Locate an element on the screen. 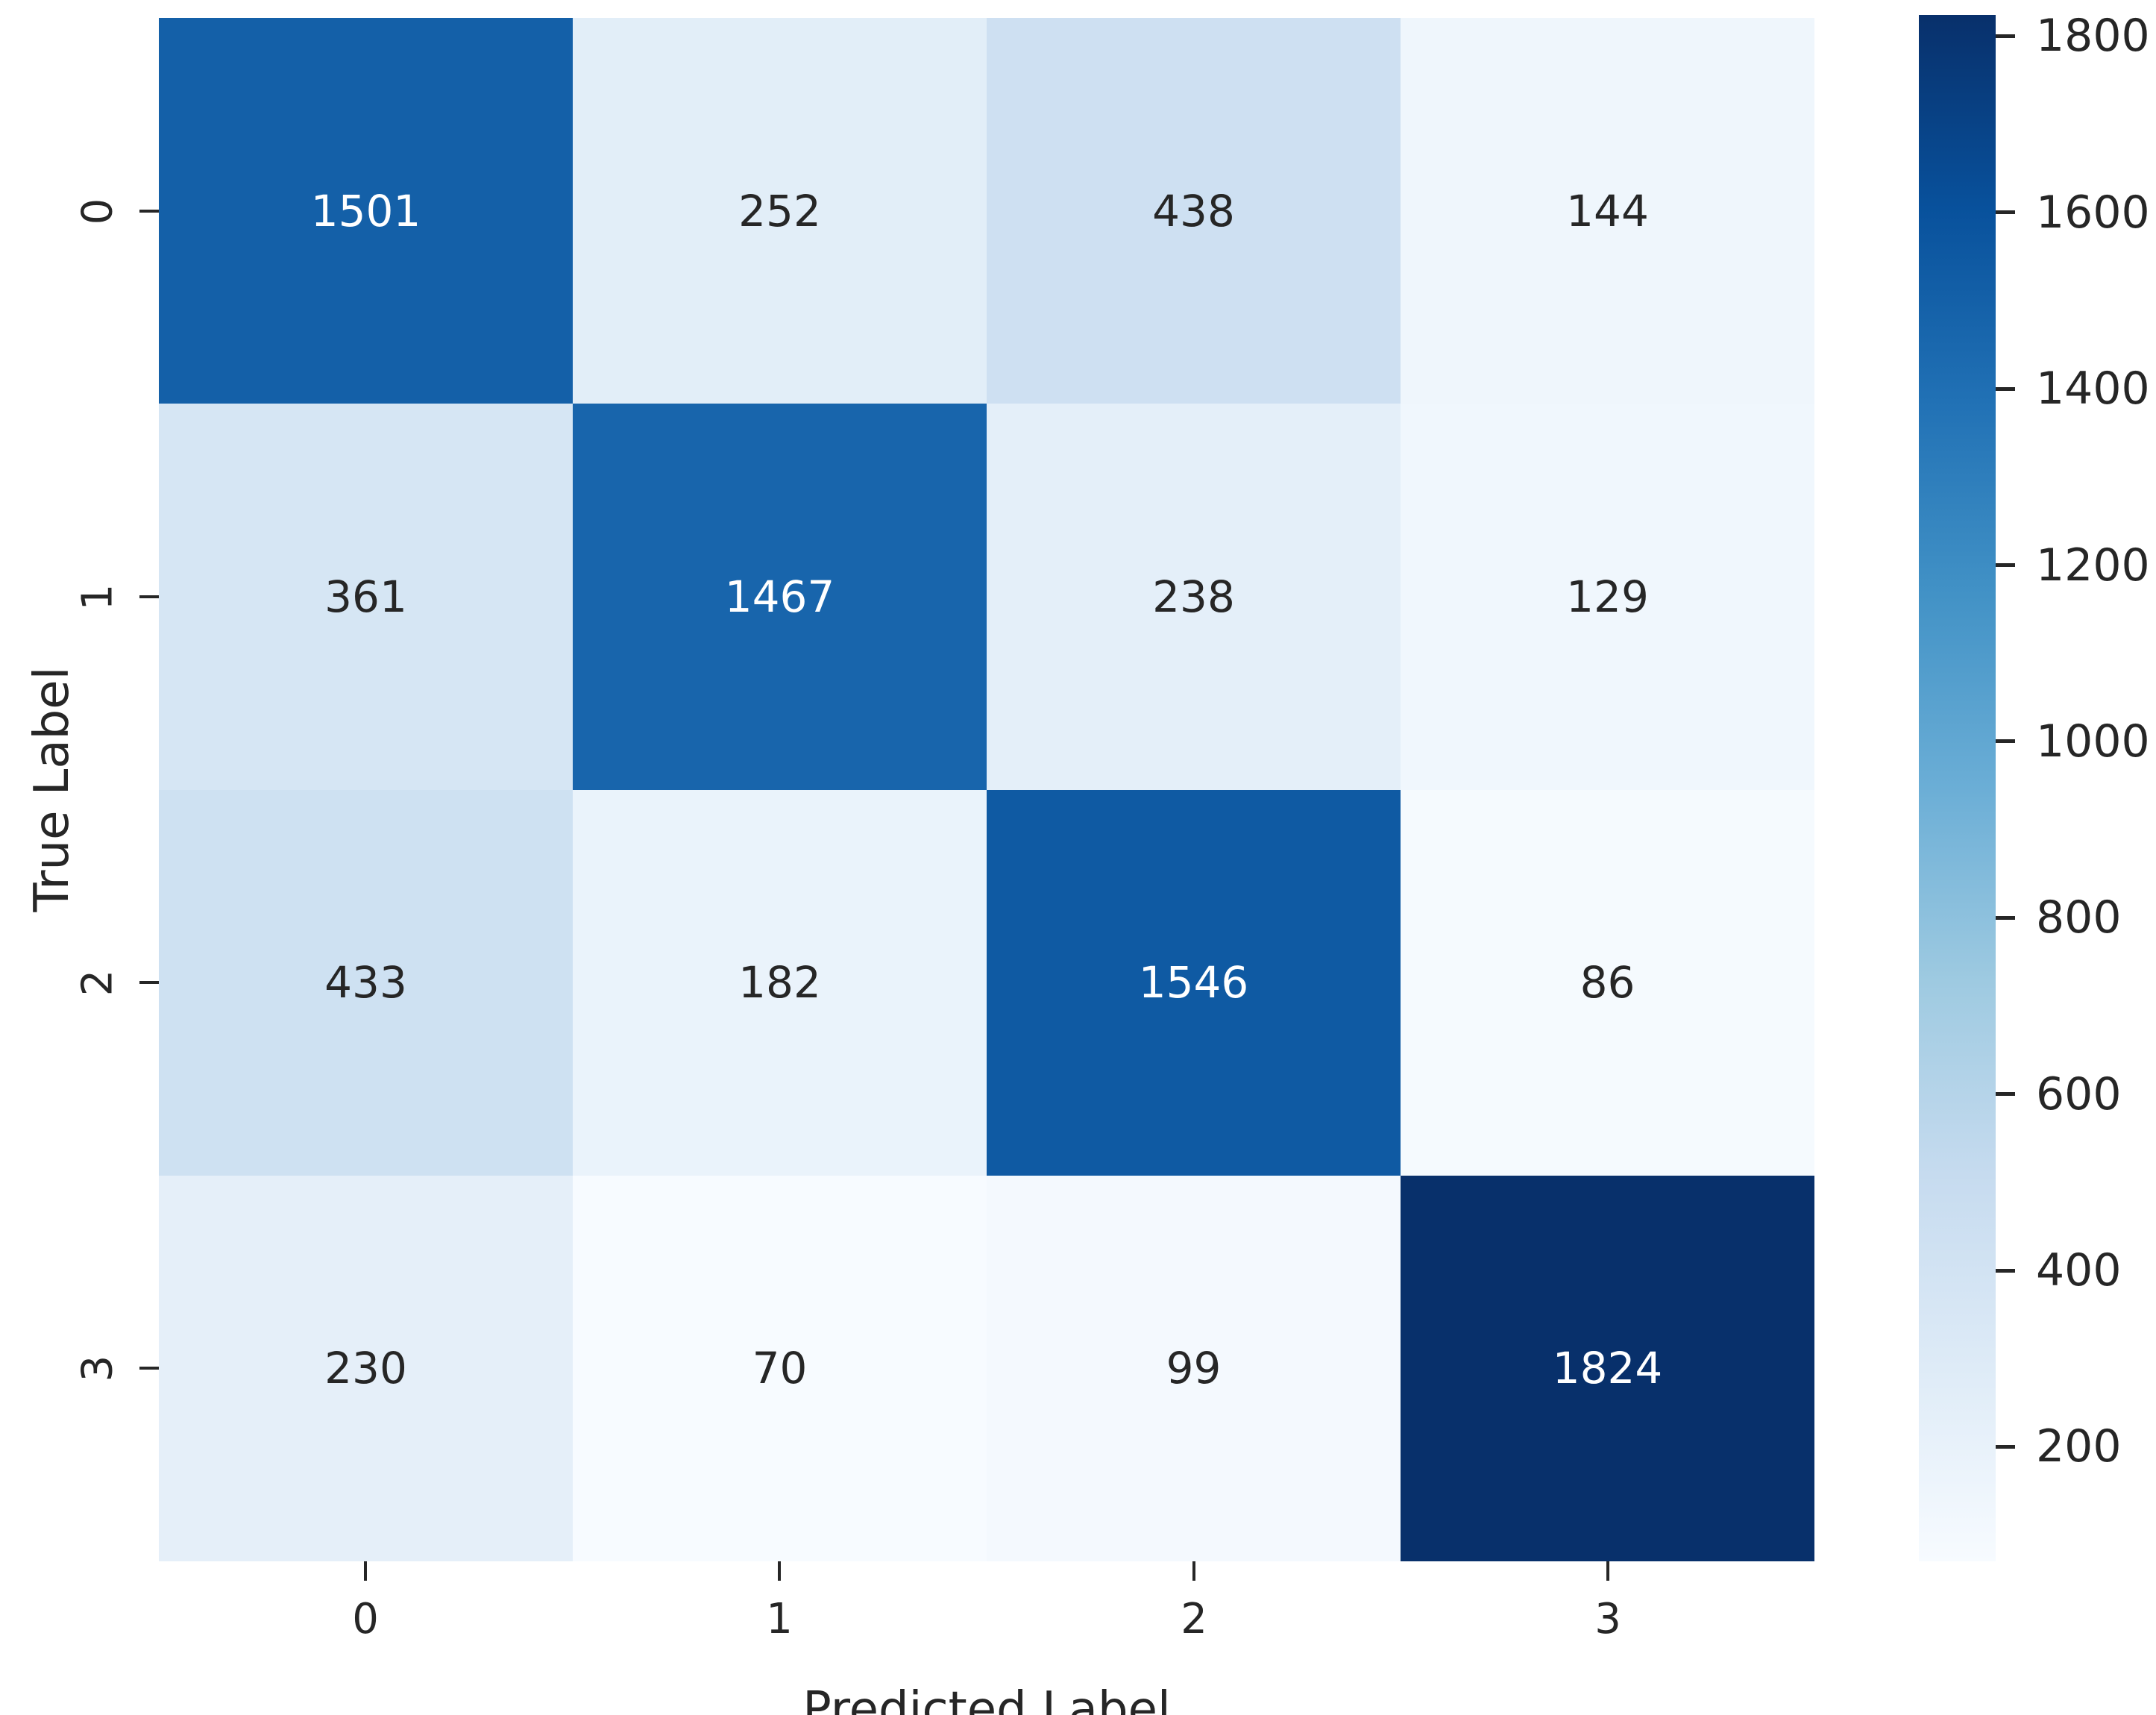 This screenshot has width=2156, height=1715. colorbar-gradient is located at coordinates (1957, 788).